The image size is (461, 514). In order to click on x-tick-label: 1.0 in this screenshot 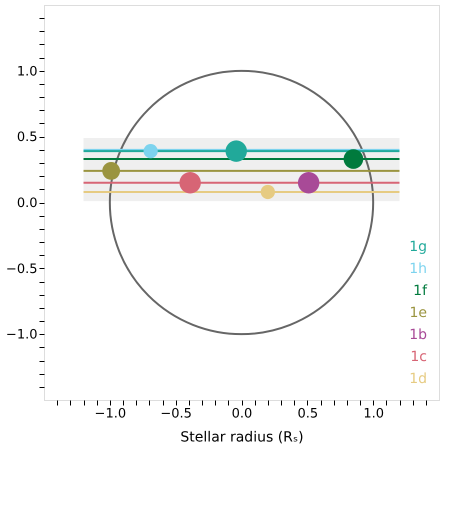, I will do `click(373, 414)`.